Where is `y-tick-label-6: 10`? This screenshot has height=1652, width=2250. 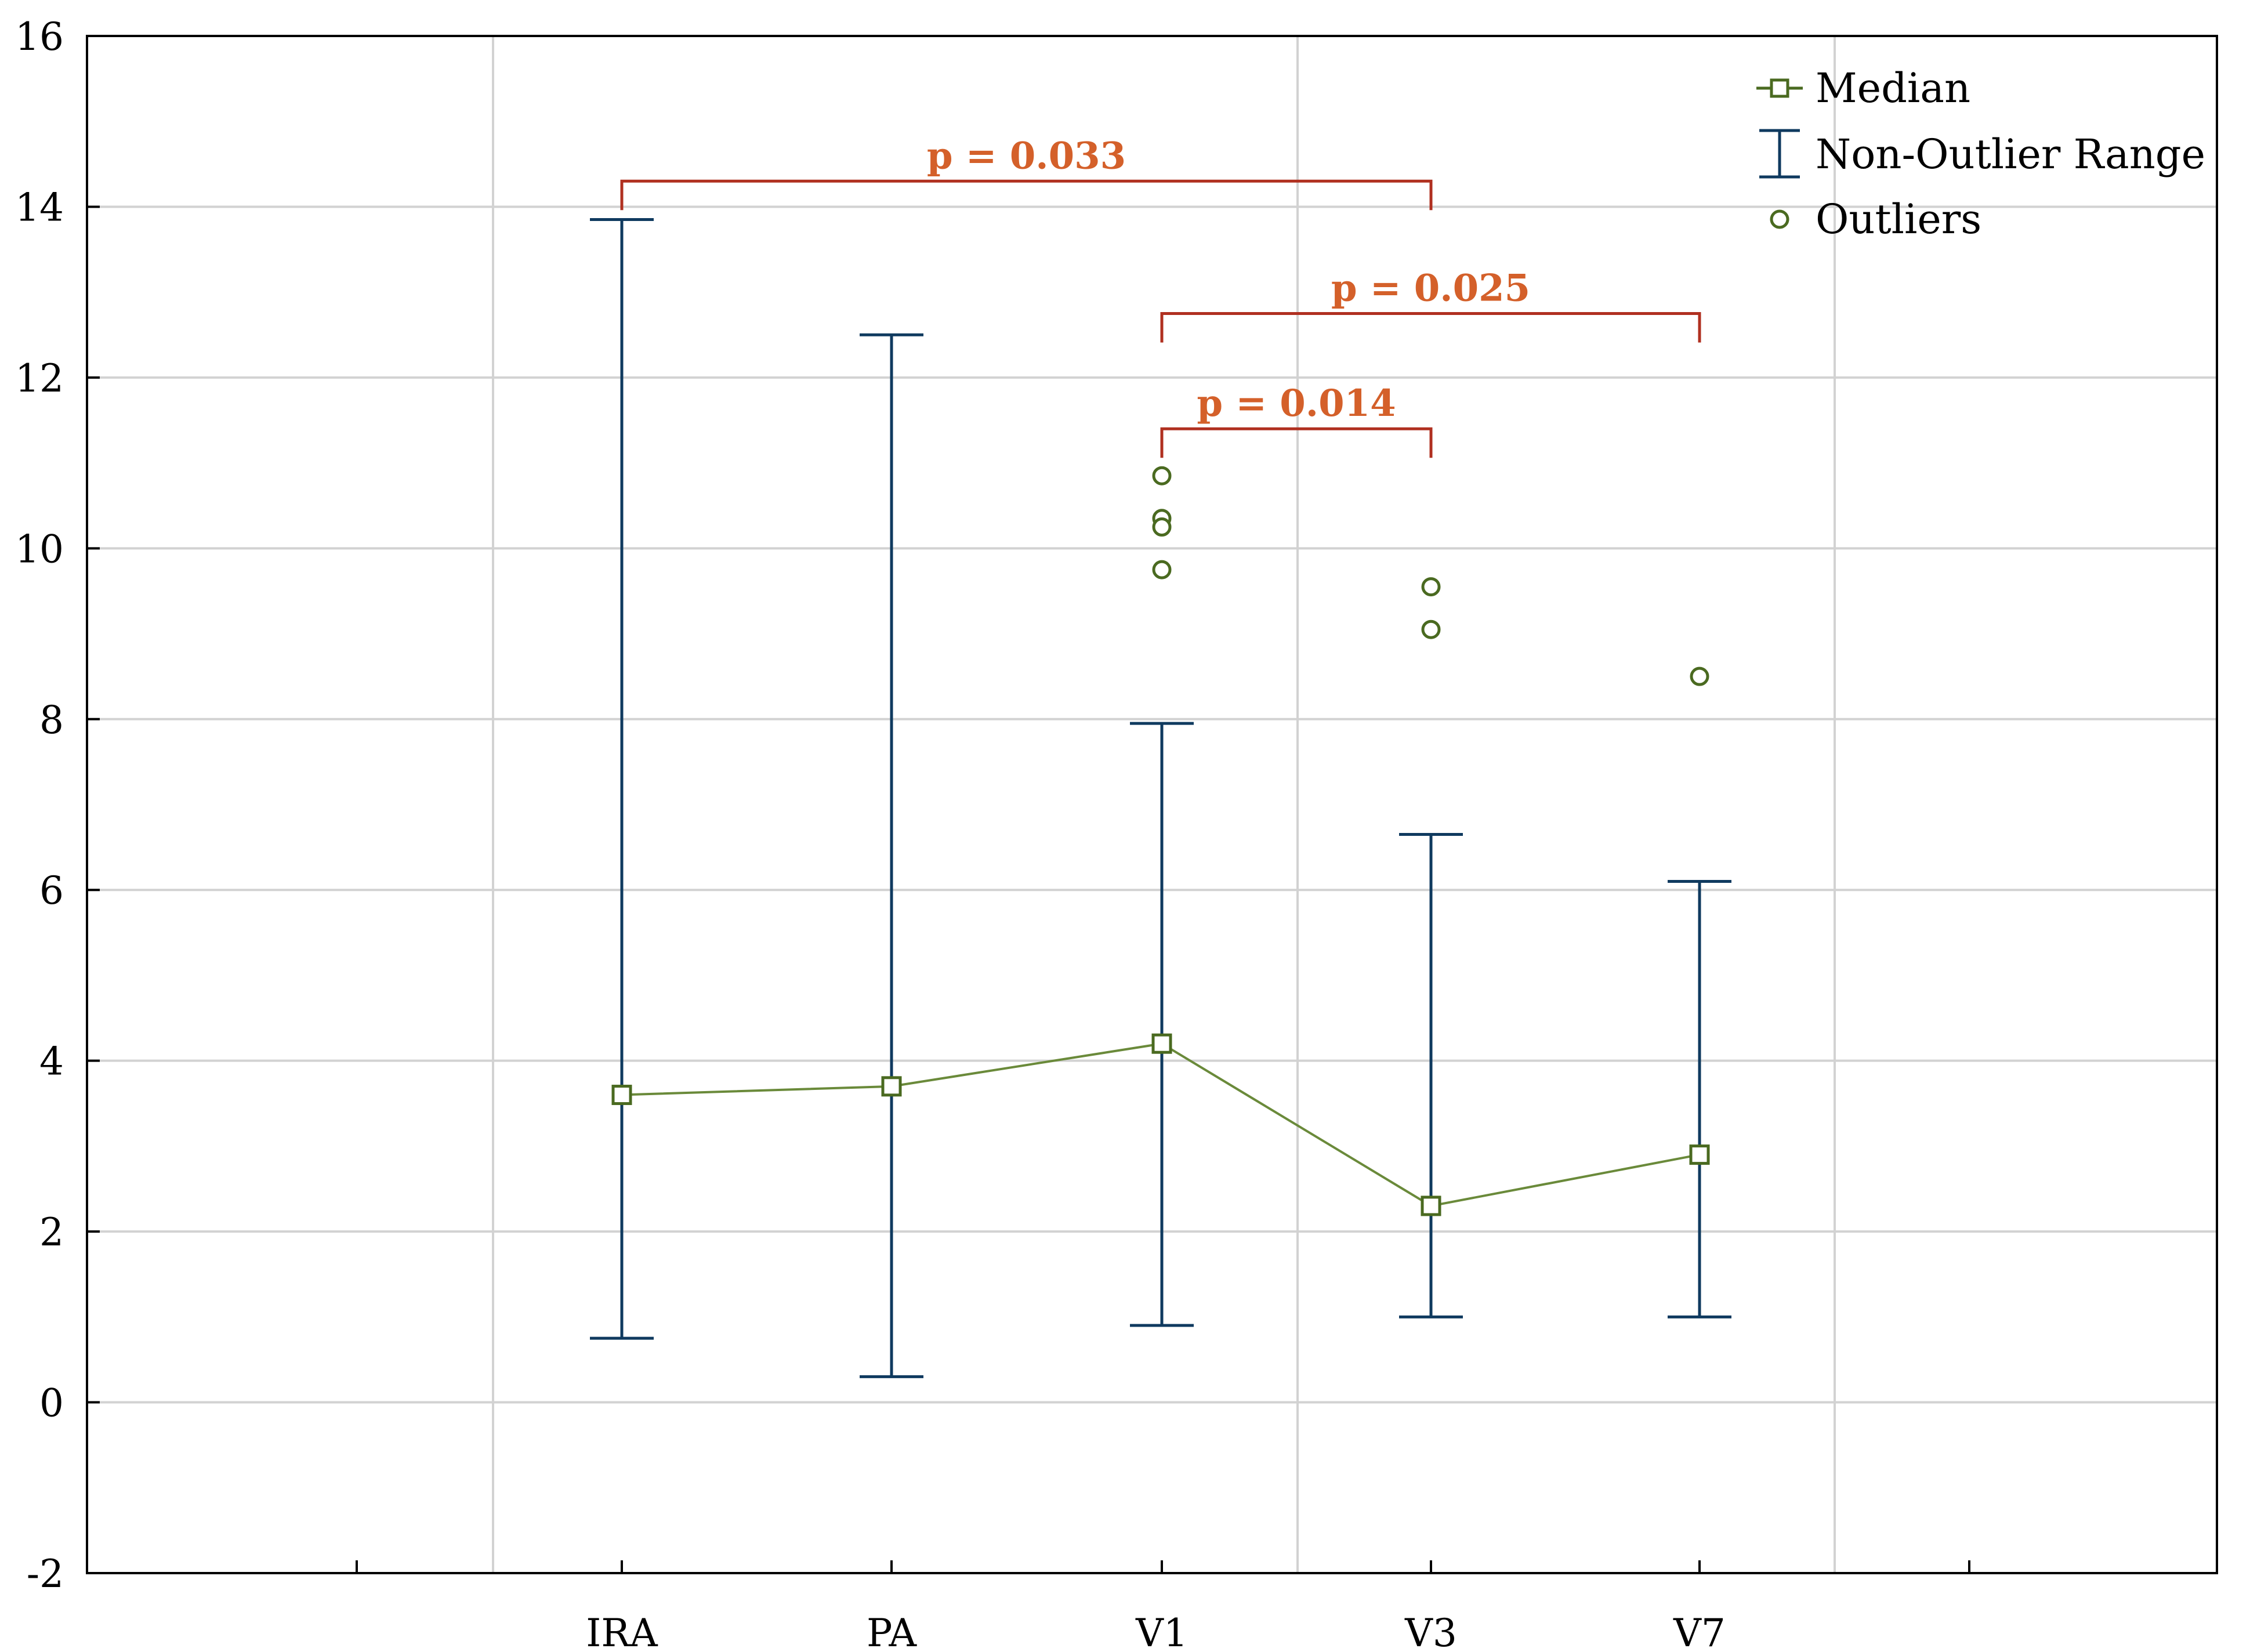
y-tick-label-6: 10 is located at coordinates (39, 549).